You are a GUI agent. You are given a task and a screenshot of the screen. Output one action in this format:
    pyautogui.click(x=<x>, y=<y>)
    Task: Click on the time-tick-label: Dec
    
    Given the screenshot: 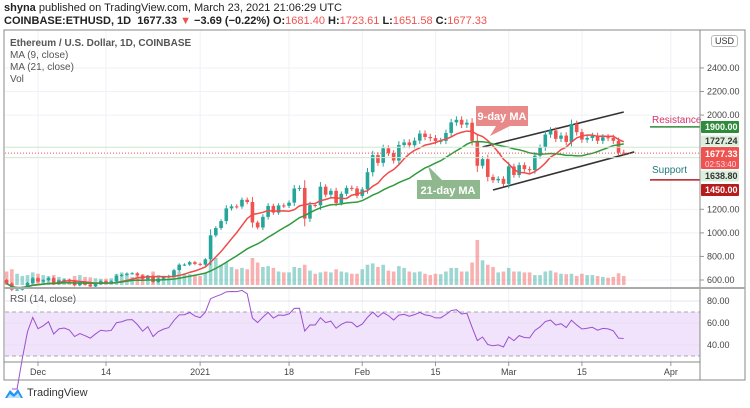 What is the action you would take?
    pyautogui.click(x=38, y=372)
    